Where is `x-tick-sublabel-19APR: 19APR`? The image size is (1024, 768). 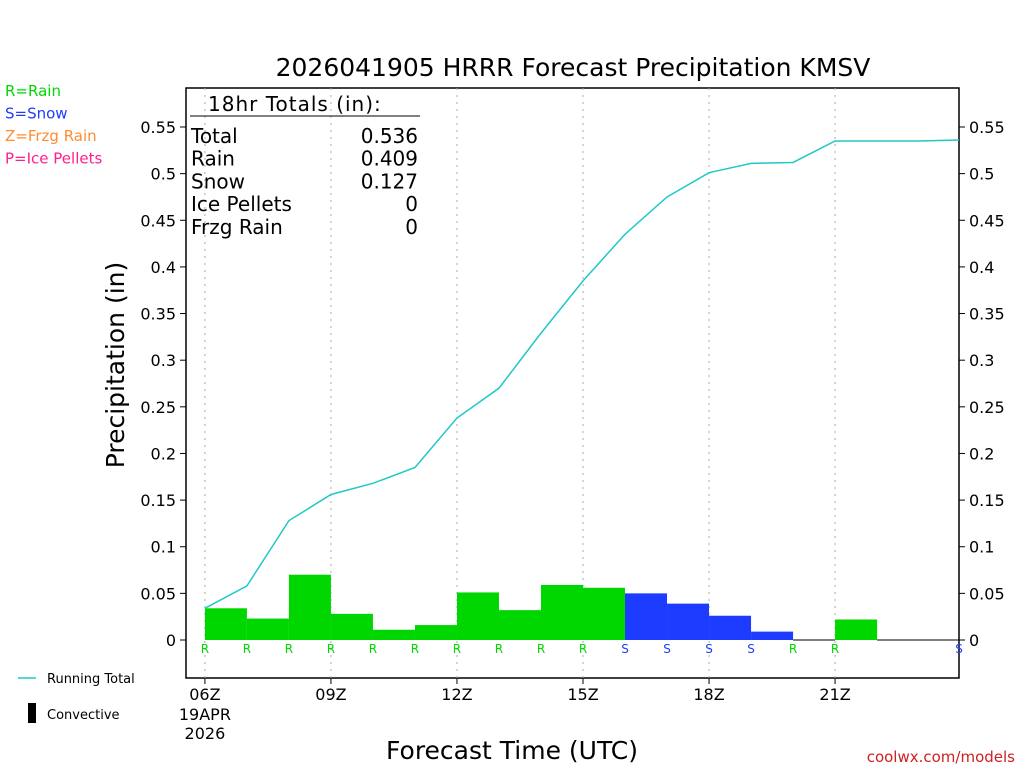 x-tick-sublabel-19APR: 19APR is located at coordinates (205, 714).